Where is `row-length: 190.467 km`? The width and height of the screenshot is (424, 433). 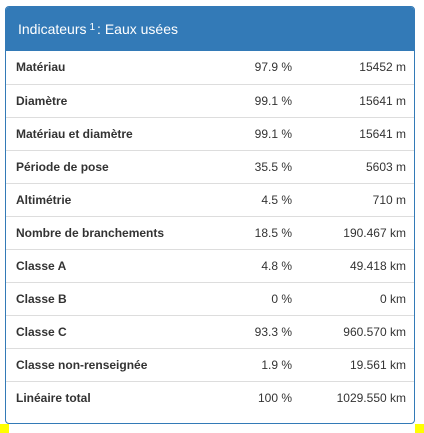
row-length: 190.467 km is located at coordinates (353, 232).